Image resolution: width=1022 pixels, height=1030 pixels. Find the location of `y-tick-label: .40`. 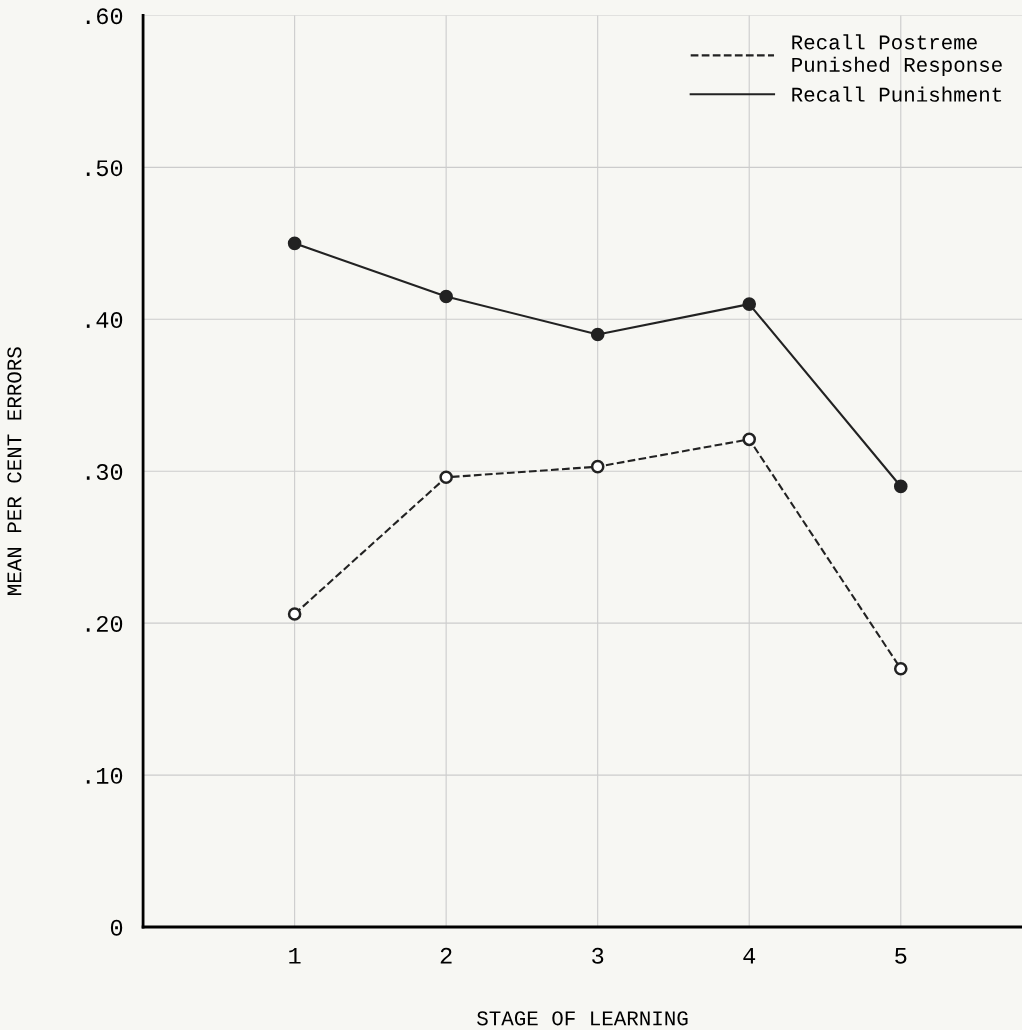

y-tick-label: .40 is located at coordinates (104, 320).